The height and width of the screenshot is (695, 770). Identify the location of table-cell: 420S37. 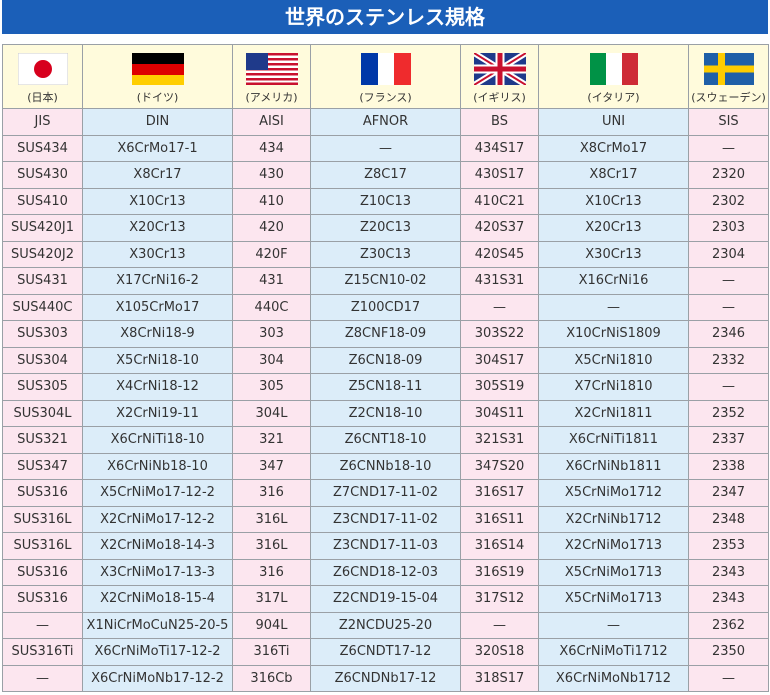
(499, 228).